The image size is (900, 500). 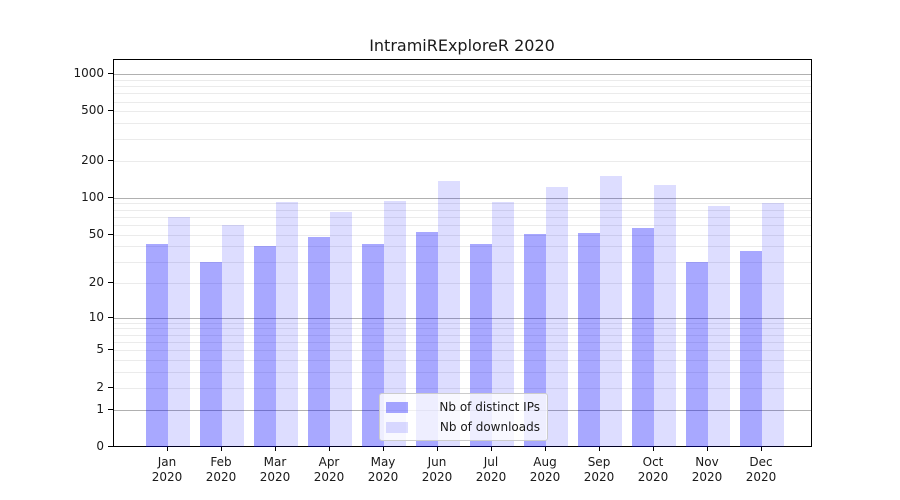 What do you see at coordinates (92, 159) in the screenshot?
I see `y-tick-label: 200` at bounding box center [92, 159].